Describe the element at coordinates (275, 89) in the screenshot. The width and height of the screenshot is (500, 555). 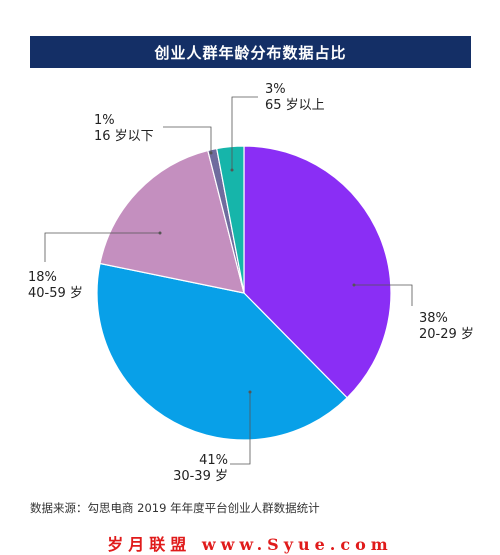
I see `slice-value-label-4: 3%` at that location.